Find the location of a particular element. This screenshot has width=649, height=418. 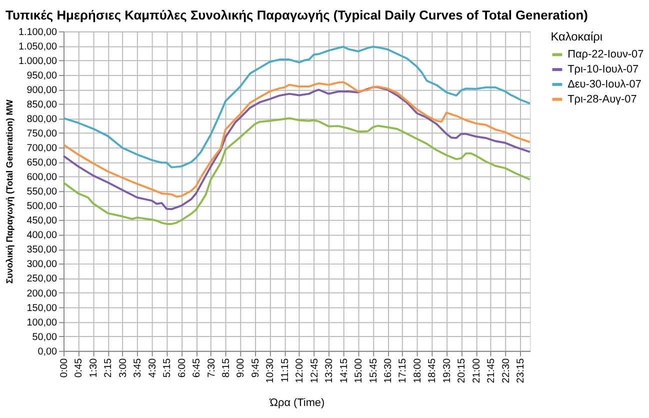

y-tick-label: 200,00 is located at coordinates (42, 294).